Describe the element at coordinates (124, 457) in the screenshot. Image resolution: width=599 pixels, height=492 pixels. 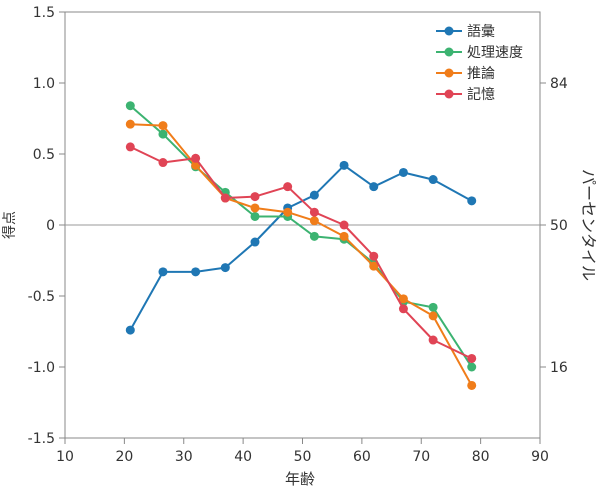
I see `x-tick-label: 20` at that location.